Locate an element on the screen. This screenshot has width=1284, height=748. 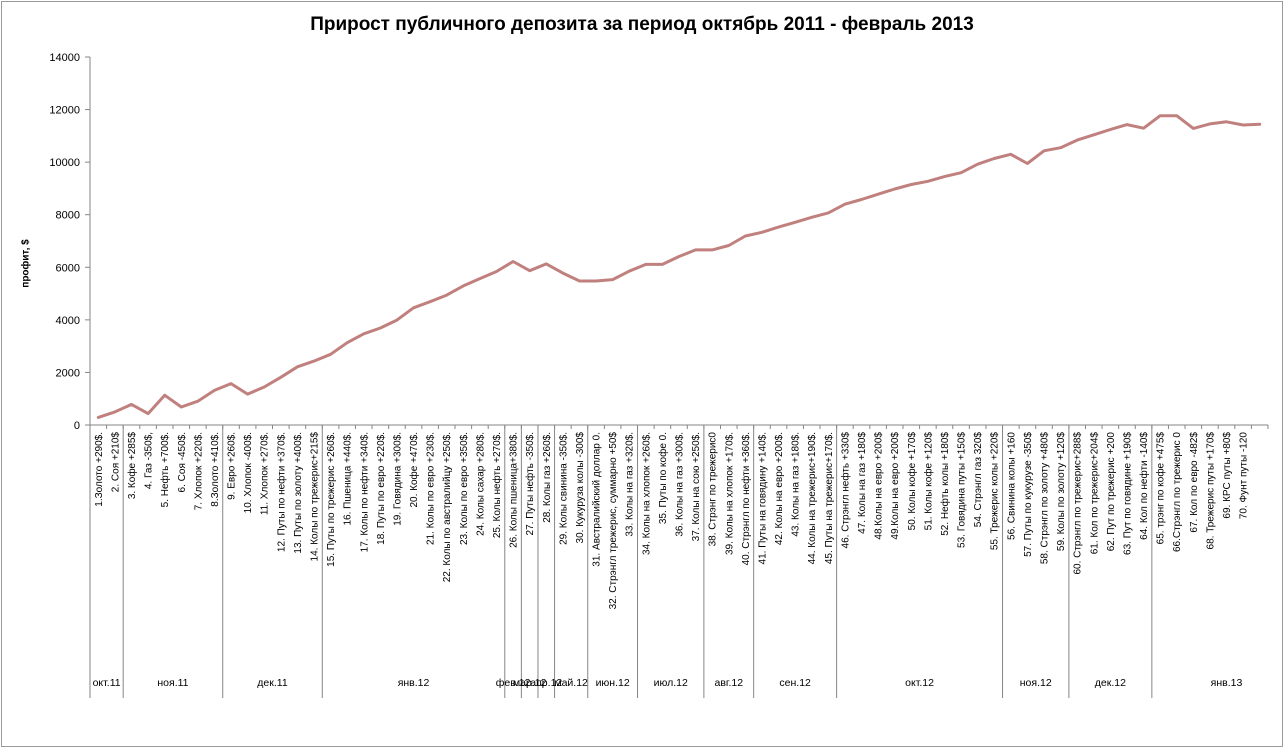
category-label: 49.Колы на евро +200$ is located at coordinates (895, 486).